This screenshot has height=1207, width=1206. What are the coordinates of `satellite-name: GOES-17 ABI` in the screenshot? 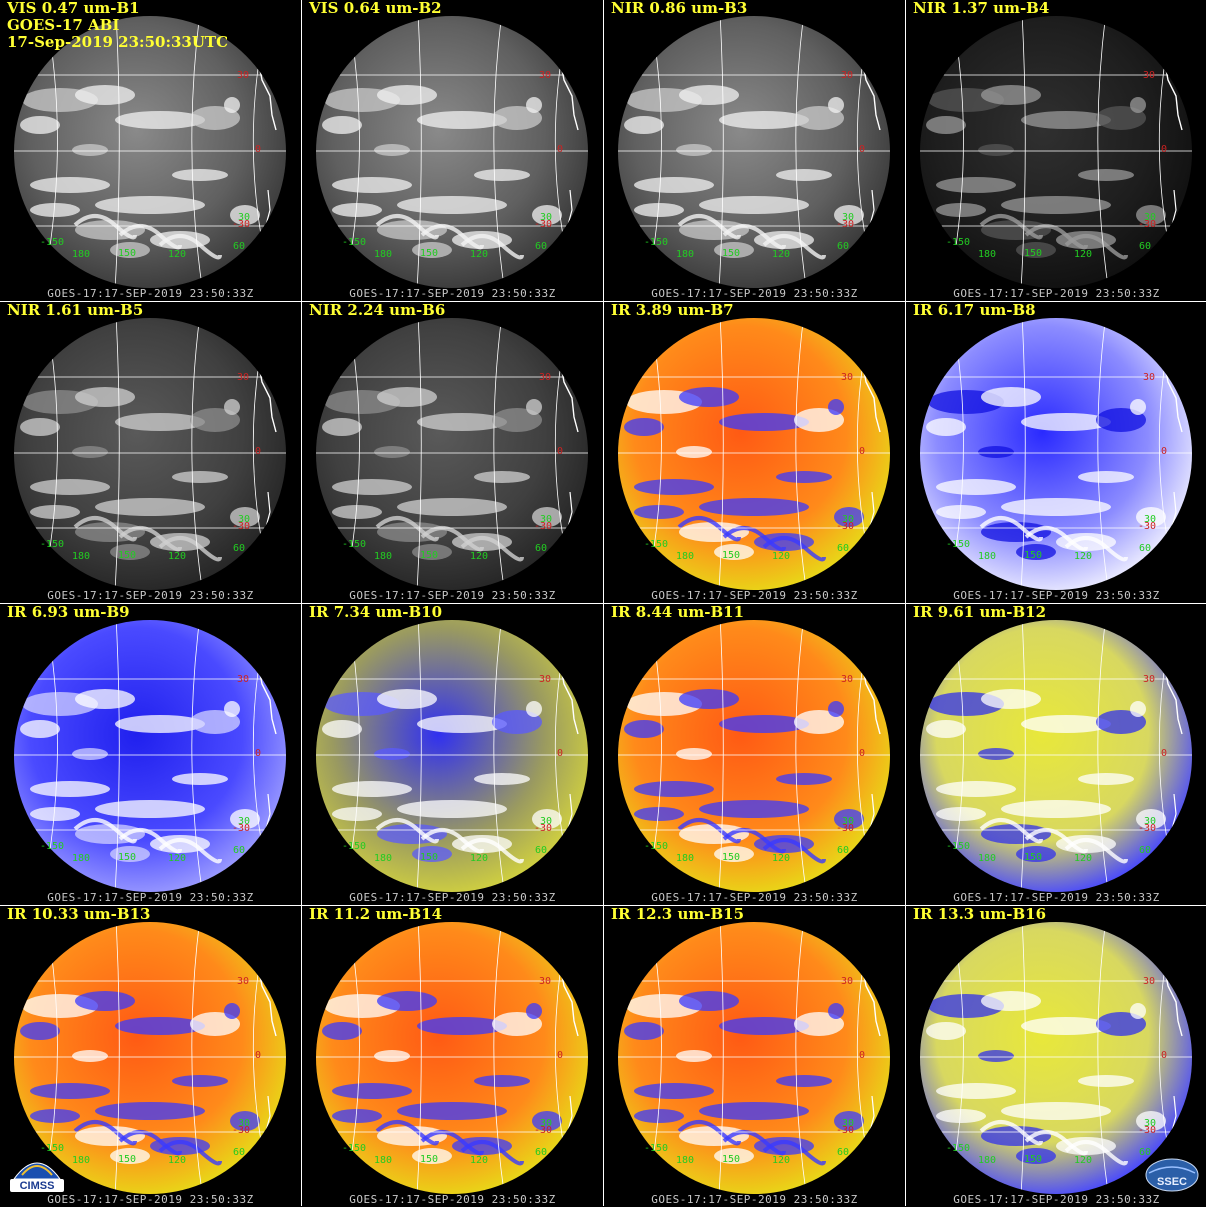 It's located at (63, 25).